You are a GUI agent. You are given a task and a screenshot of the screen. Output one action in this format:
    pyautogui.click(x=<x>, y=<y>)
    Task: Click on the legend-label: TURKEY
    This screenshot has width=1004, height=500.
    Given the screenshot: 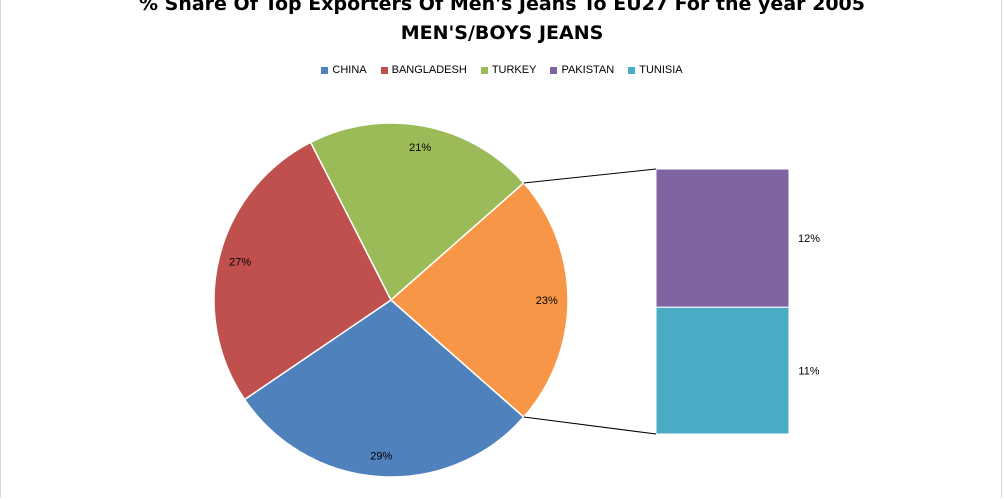 What is the action you would take?
    pyautogui.click(x=514, y=70)
    